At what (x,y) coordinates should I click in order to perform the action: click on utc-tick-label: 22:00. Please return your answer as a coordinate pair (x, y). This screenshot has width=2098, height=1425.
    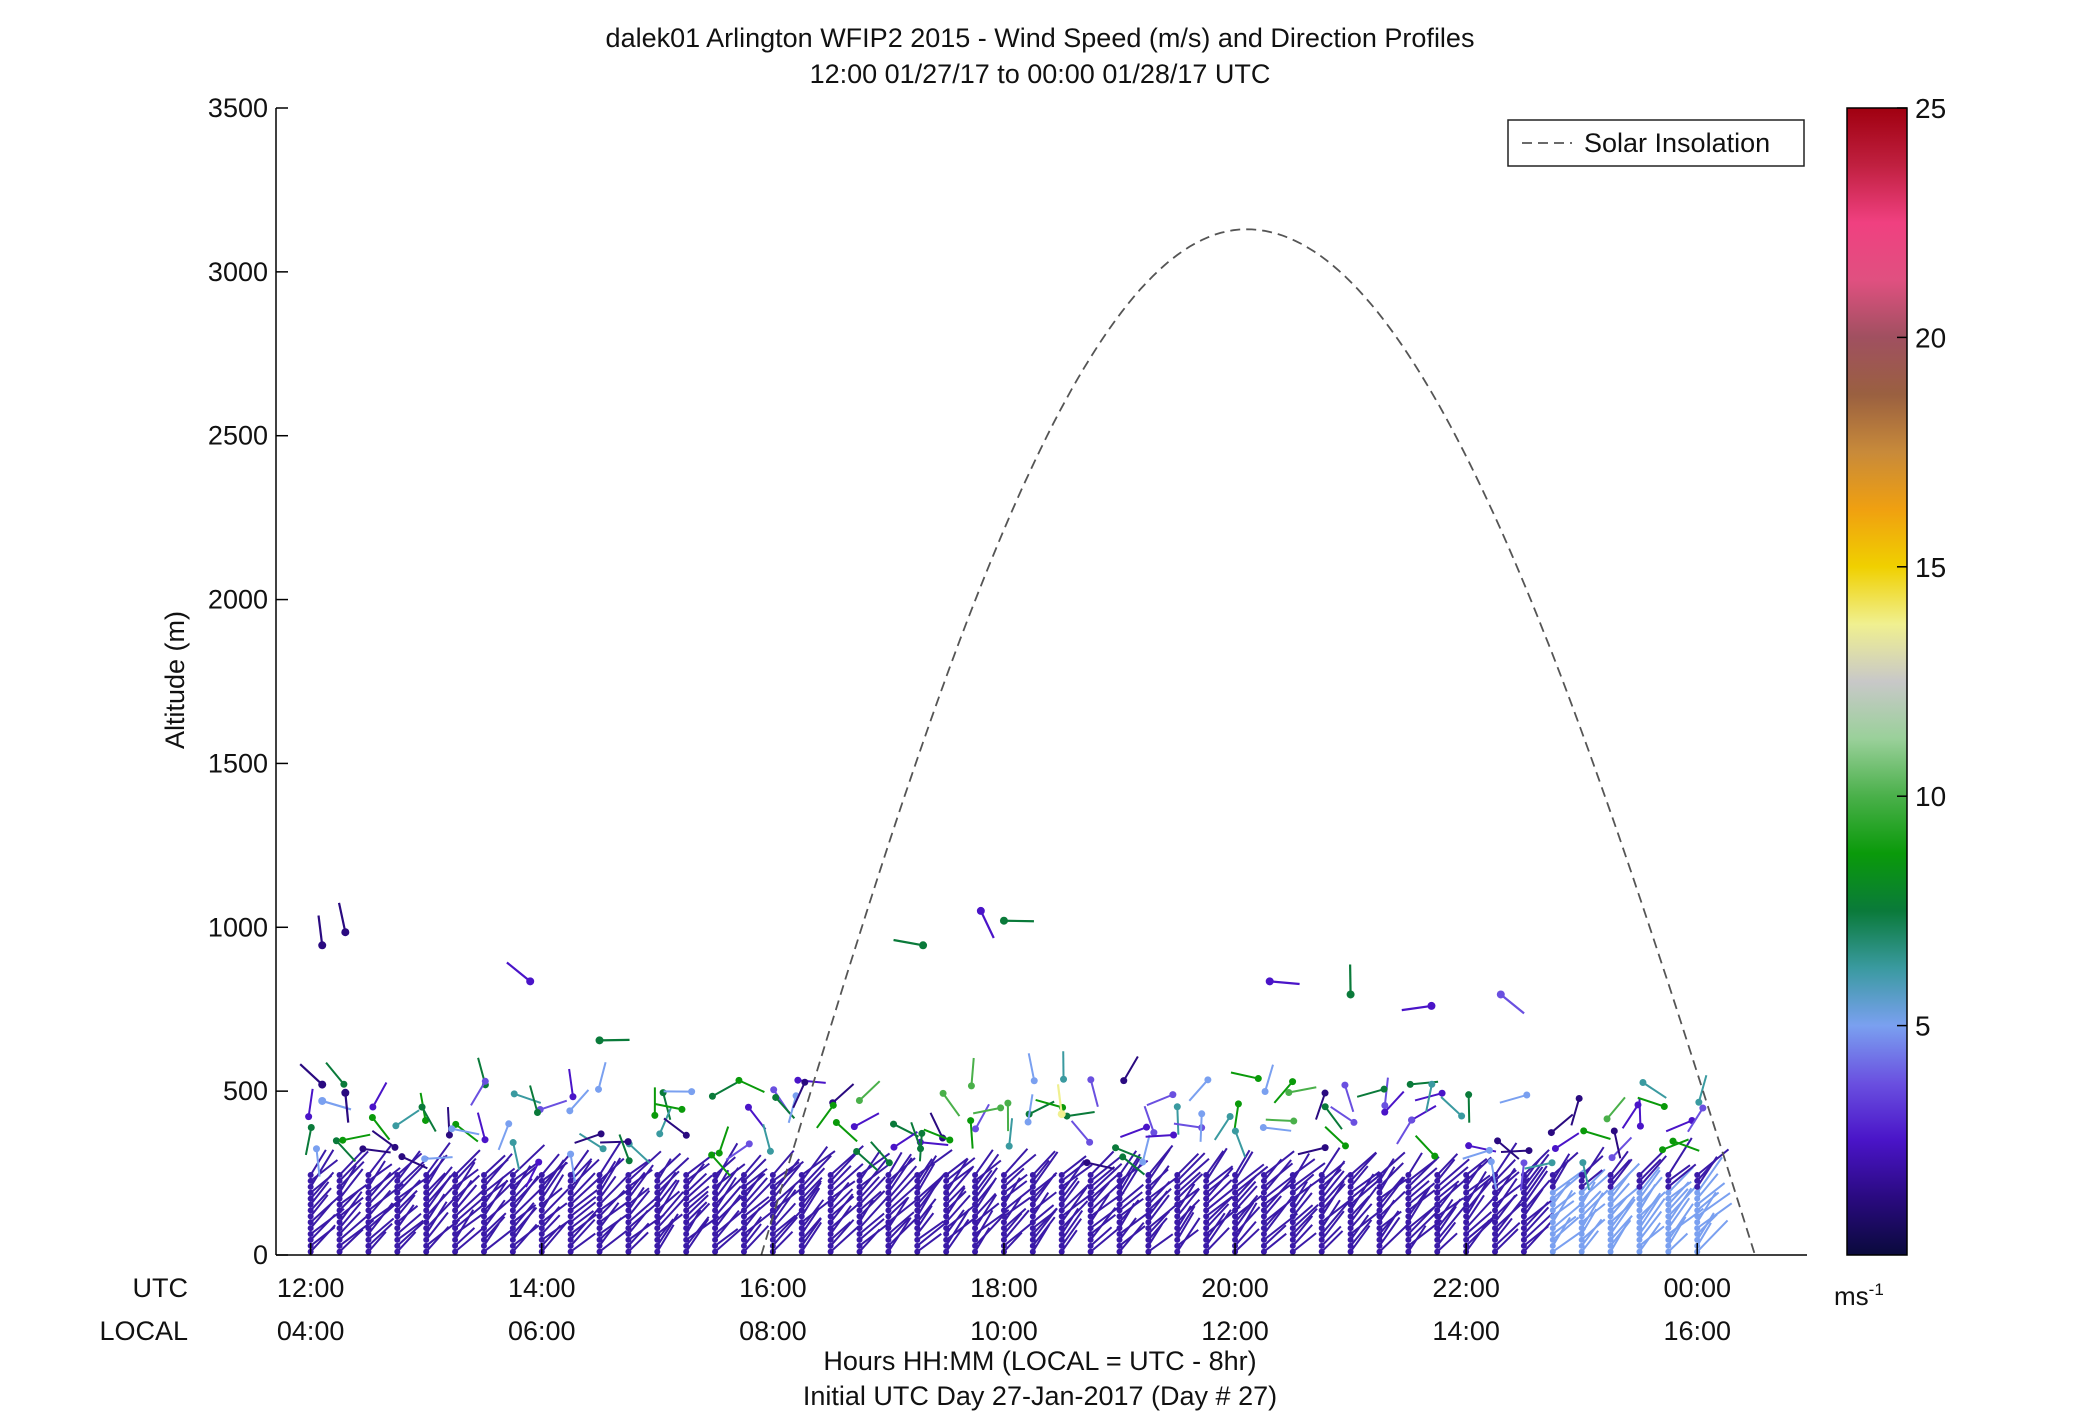
    Looking at the image, I should click on (1466, 1288).